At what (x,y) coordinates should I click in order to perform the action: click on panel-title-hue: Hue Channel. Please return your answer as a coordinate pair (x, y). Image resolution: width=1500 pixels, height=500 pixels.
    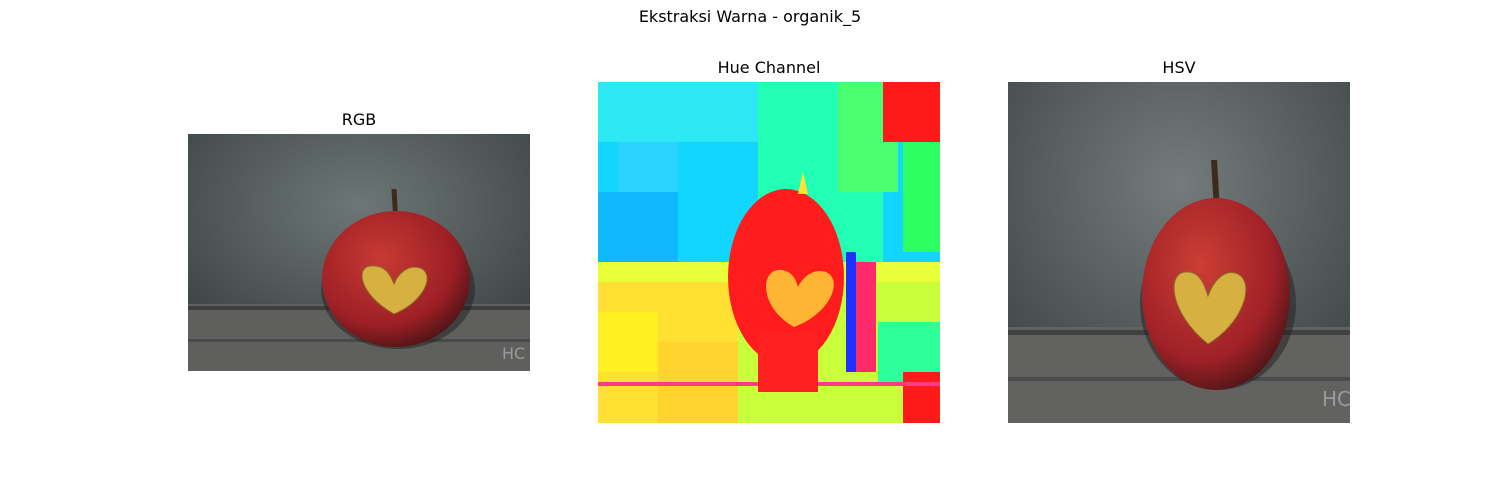
    Looking at the image, I should click on (769, 67).